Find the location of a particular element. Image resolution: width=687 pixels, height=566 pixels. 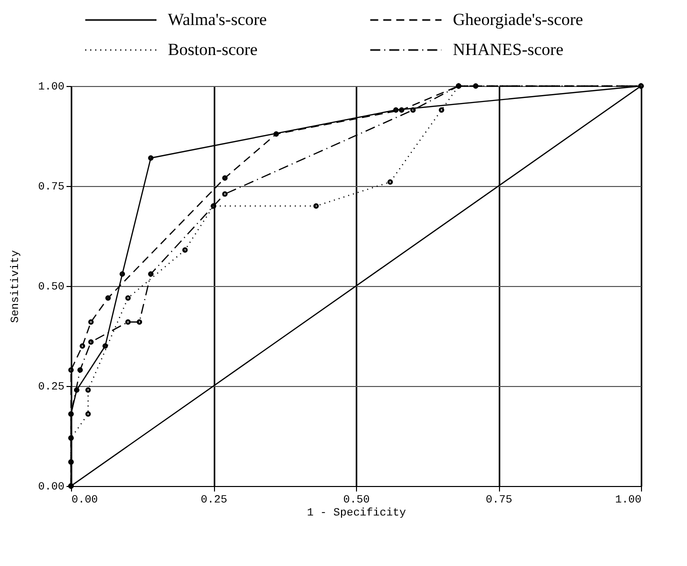

x-tick-label: 1.00 is located at coordinates (628, 500).